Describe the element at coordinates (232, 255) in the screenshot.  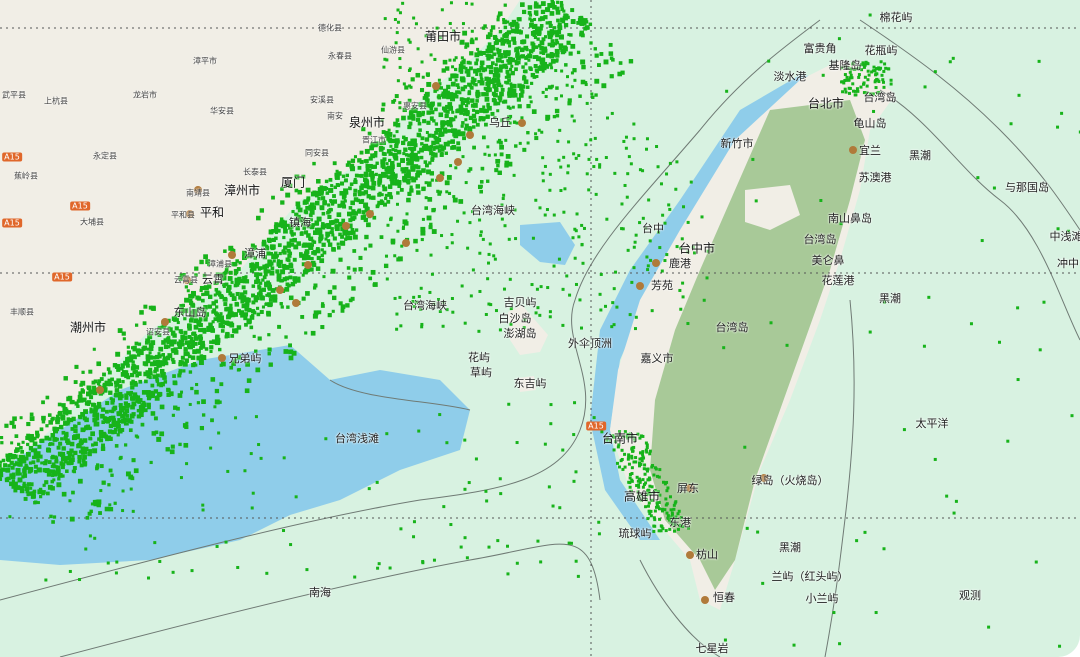
I see `port-icon` at that location.